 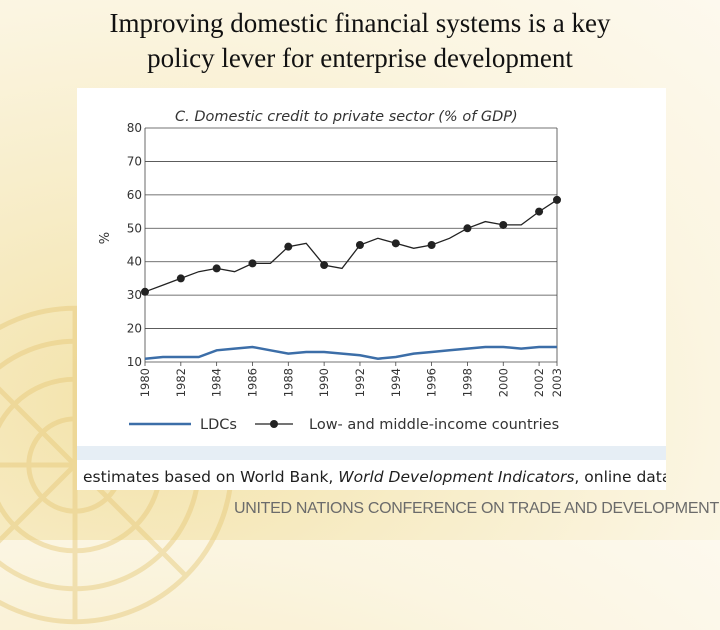 I want to click on x-tick-label: 2002, so click(x=539, y=382).